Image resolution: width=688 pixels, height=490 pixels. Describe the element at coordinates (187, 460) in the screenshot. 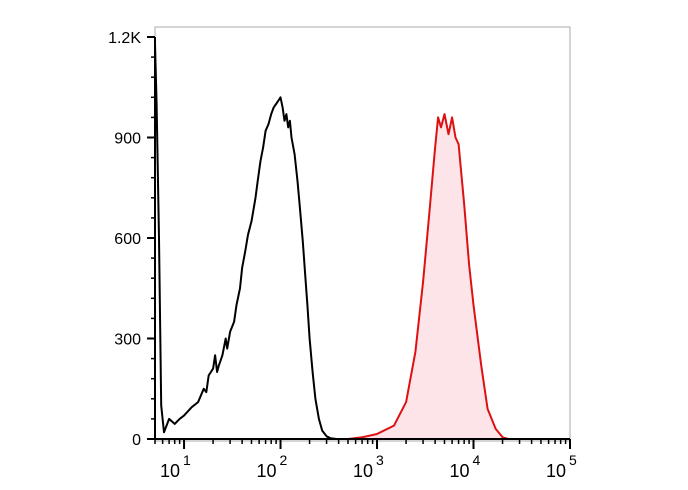

I see `x-tick-label-exponent: 1` at that location.